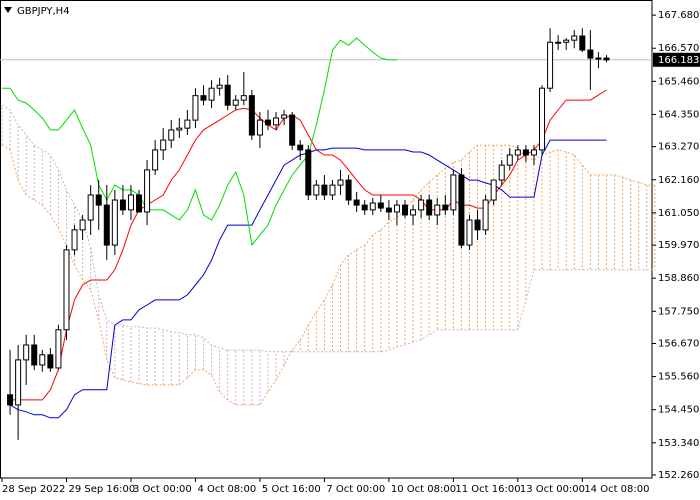 This screenshot has height=500, width=700. Describe the element at coordinates (33, 489) in the screenshot. I see `x-tick-label: 28 Sep 2022` at that location.